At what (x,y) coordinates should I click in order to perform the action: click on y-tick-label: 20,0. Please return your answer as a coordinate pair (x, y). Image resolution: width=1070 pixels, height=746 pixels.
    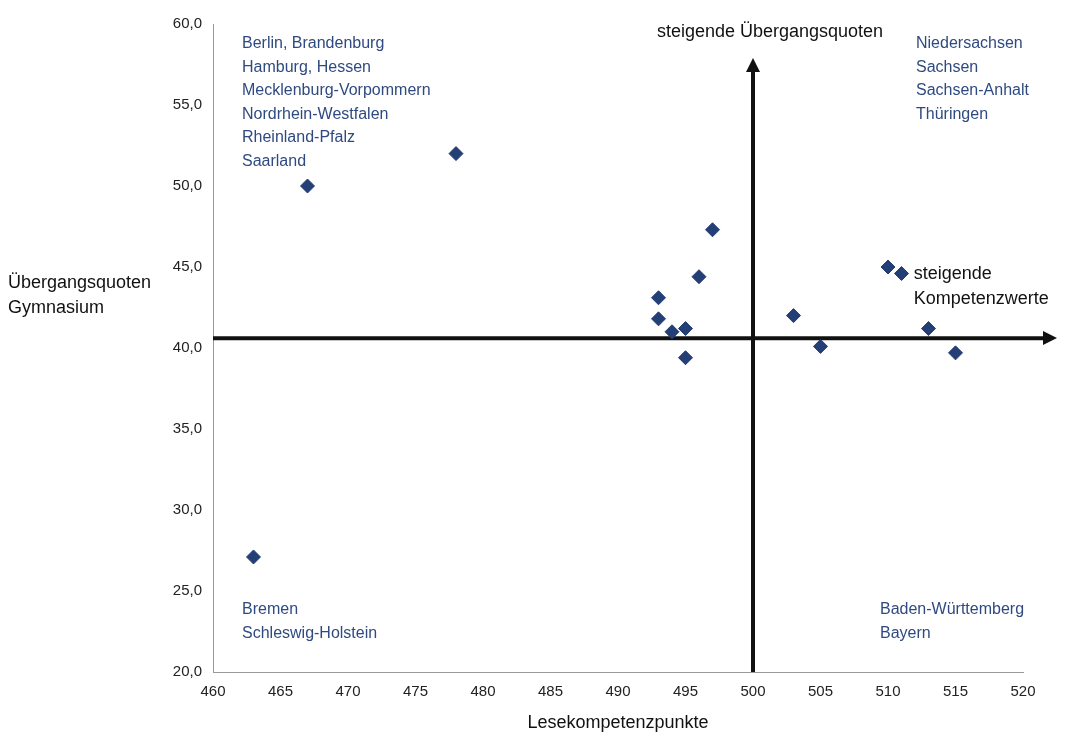
    Looking at the image, I should click on (187, 671).